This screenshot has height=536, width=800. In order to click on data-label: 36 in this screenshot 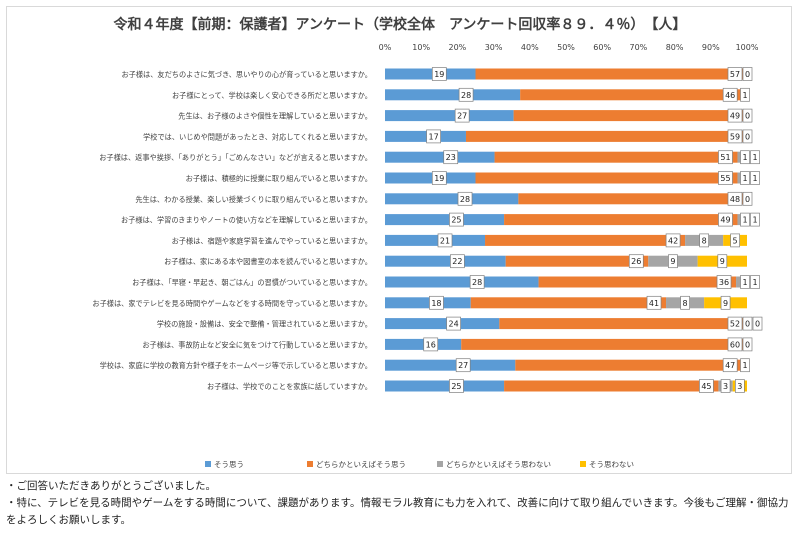, I will do `click(724, 282)`.